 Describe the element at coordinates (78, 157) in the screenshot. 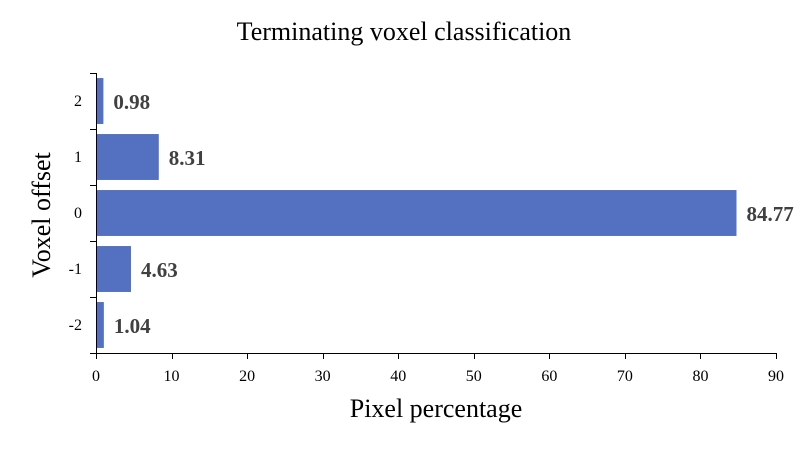

I see `y-tick-label: 1` at that location.